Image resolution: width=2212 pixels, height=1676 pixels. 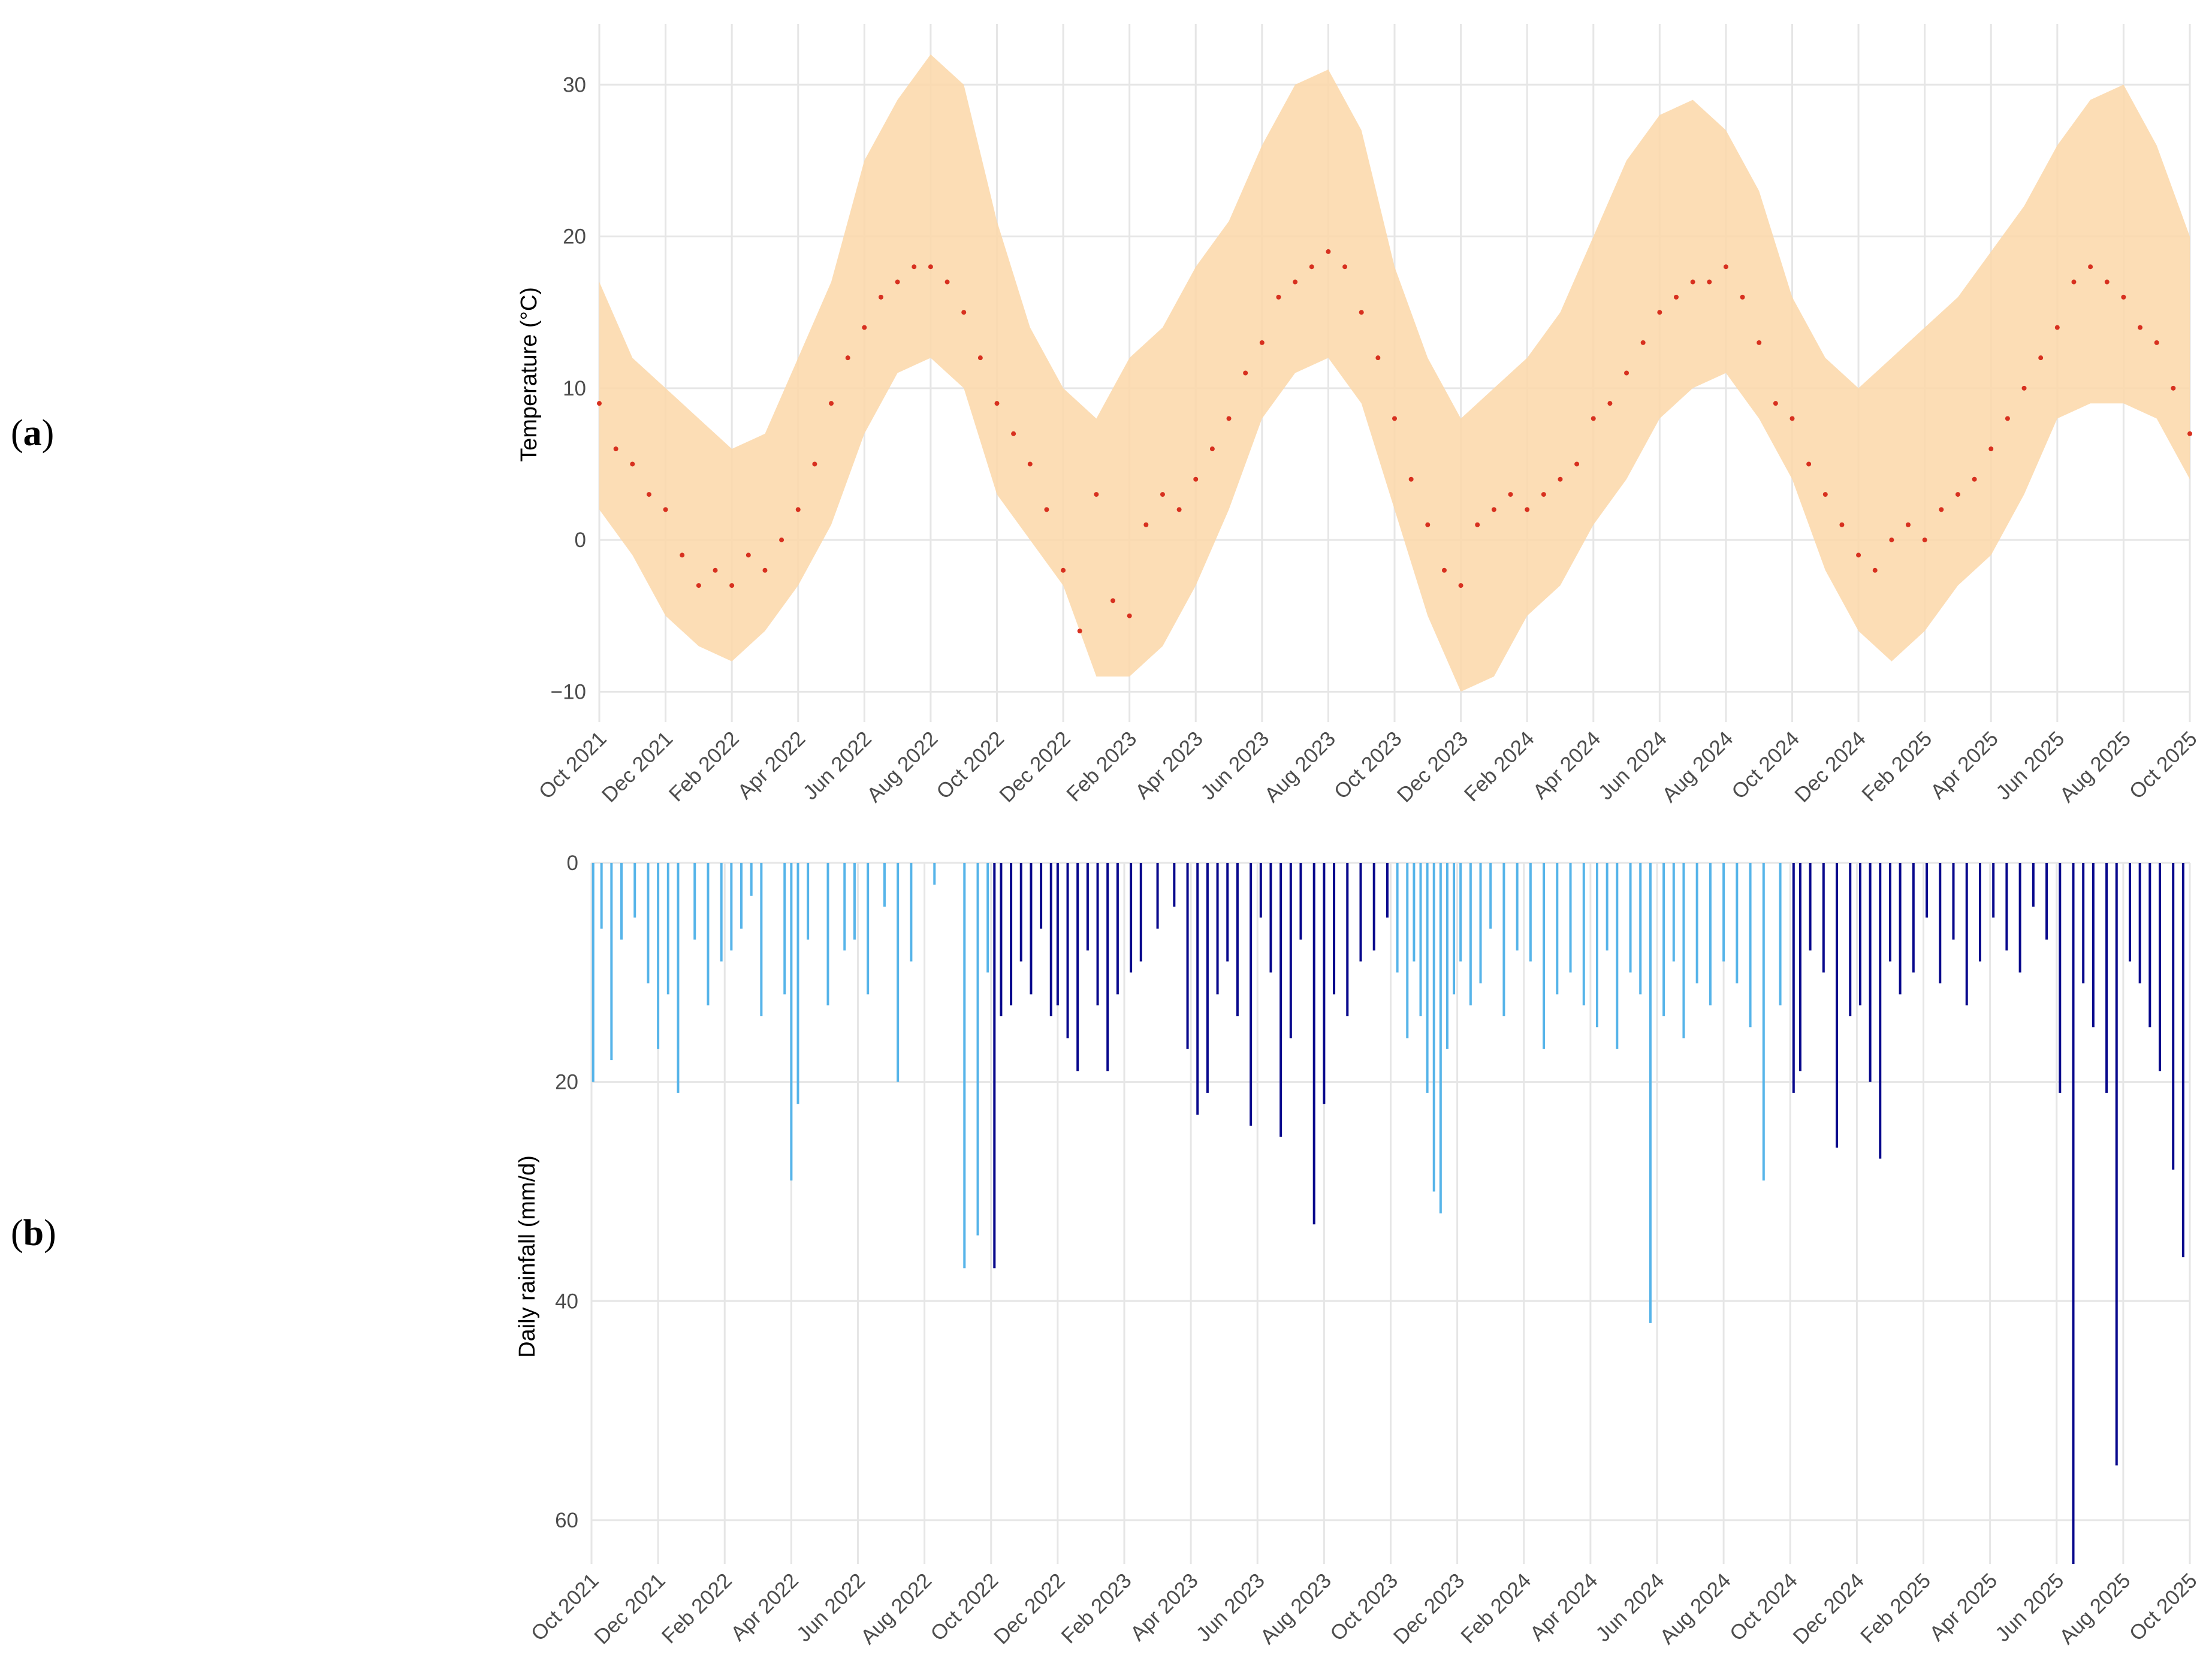 I want to click on temperature-x-tick-label: Aug 2025, so click(x=2096, y=767).